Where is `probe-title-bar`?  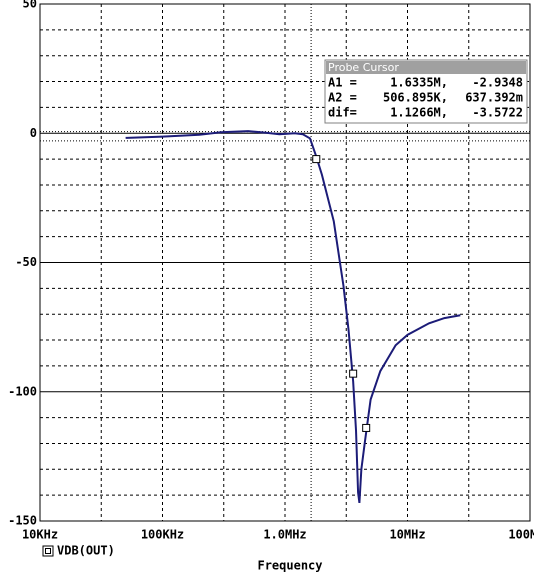 probe-title-bar is located at coordinates (426, 67).